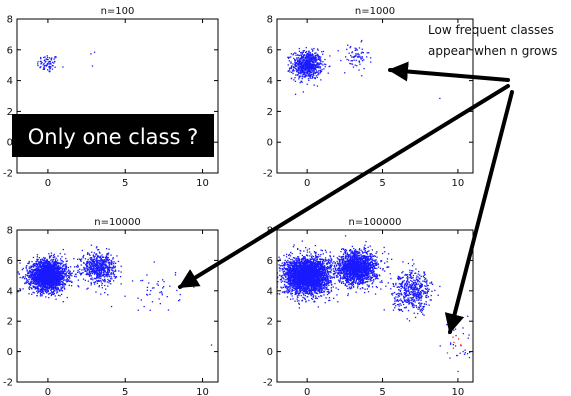 This screenshot has width=571, height=396. What do you see at coordinates (270, 81) in the screenshot?
I see `y-tick-label: 4` at bounding box center [270, 81].